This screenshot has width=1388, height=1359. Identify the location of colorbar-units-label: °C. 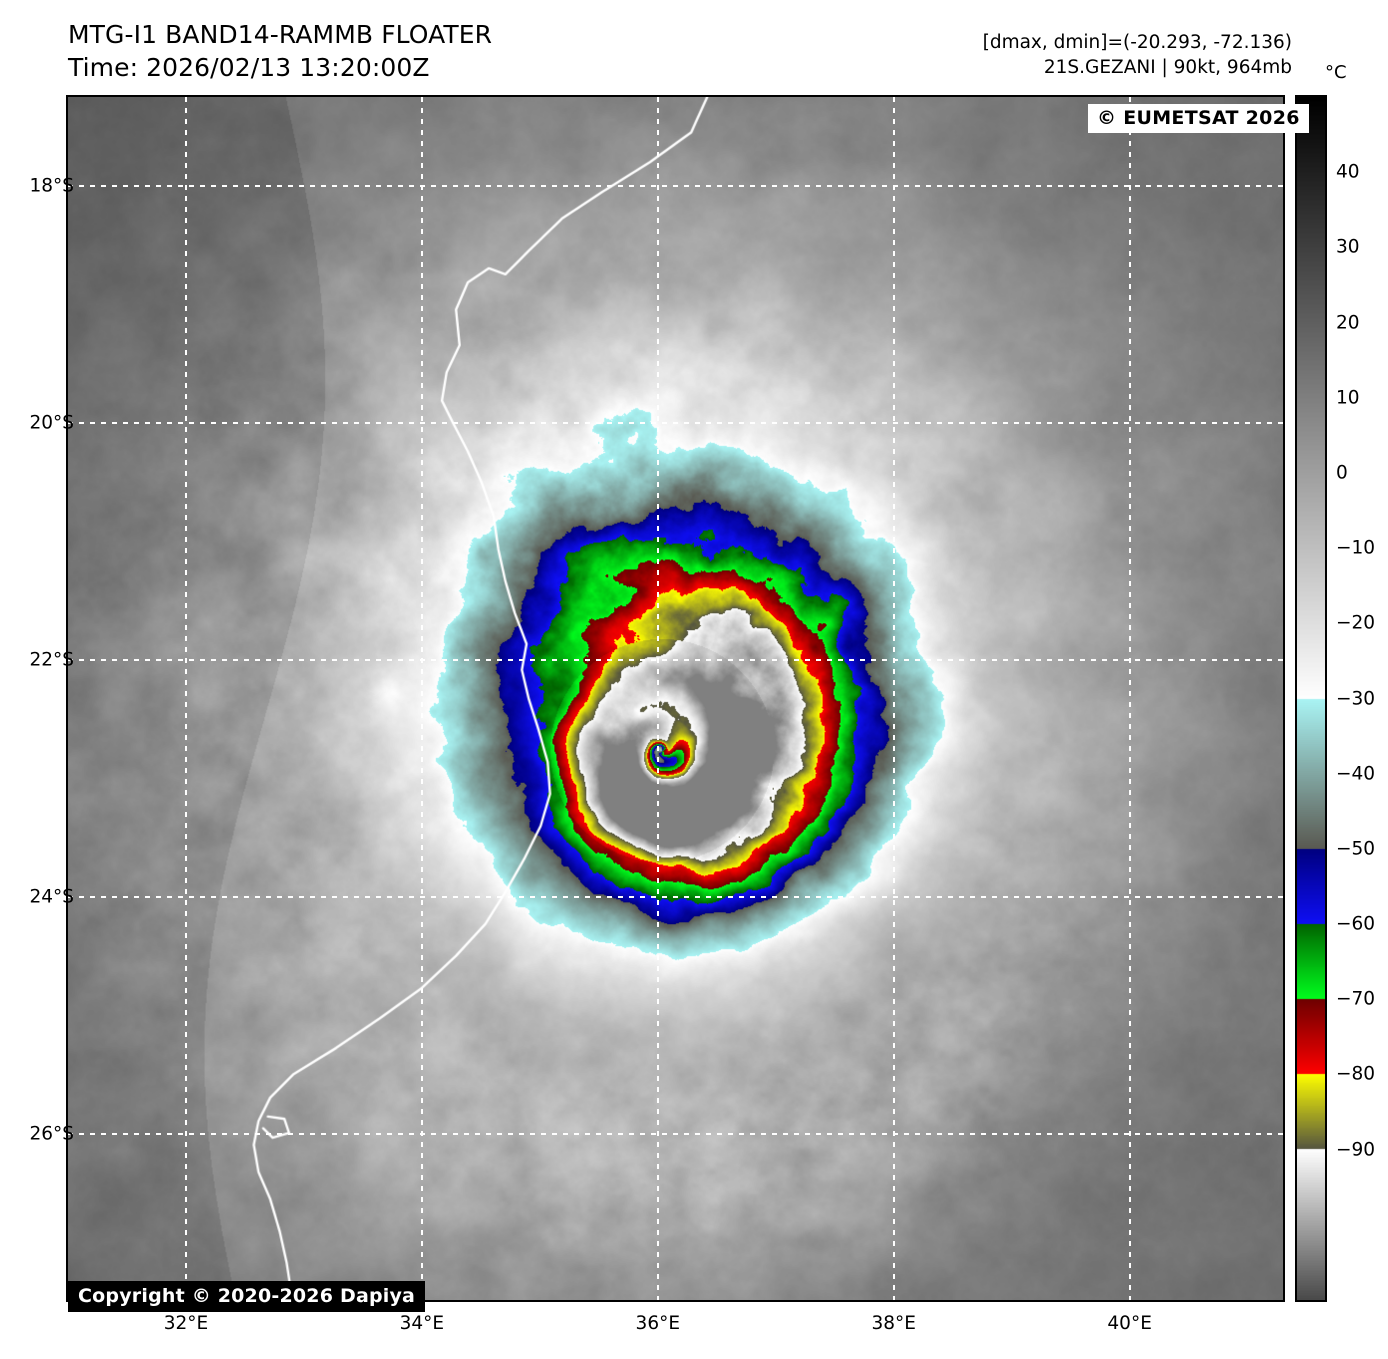
(1336, 72).